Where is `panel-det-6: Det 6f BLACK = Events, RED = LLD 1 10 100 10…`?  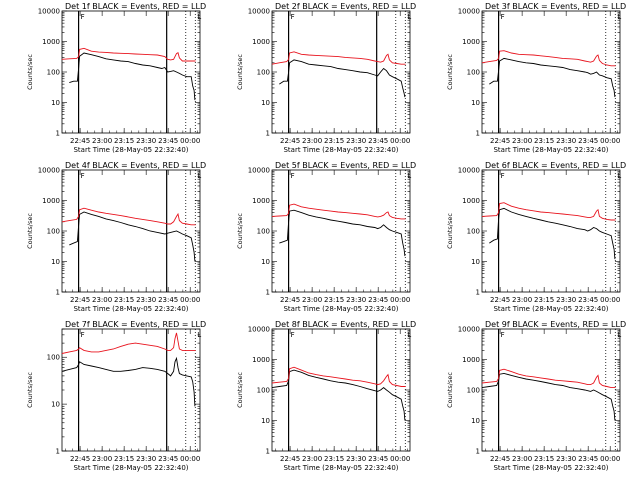
panel-det-6: Det 6f BLACK = Events, RED = LLD 1 10 100 10… is located at coordinates (536, 237).